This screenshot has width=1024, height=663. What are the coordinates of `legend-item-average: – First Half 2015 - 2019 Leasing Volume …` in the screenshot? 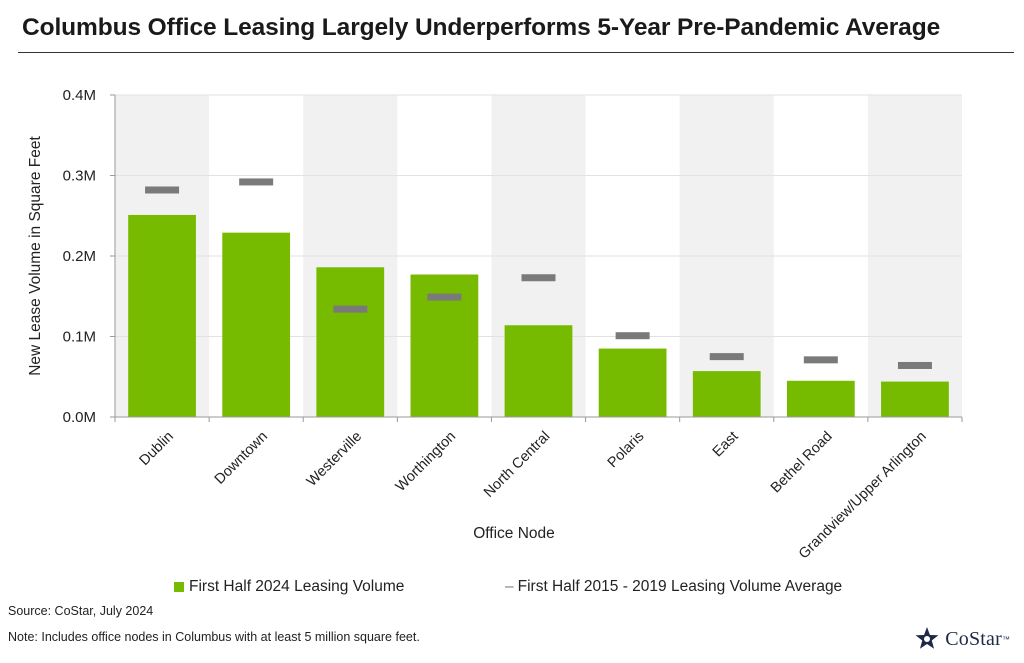 It's located at (673, 587).